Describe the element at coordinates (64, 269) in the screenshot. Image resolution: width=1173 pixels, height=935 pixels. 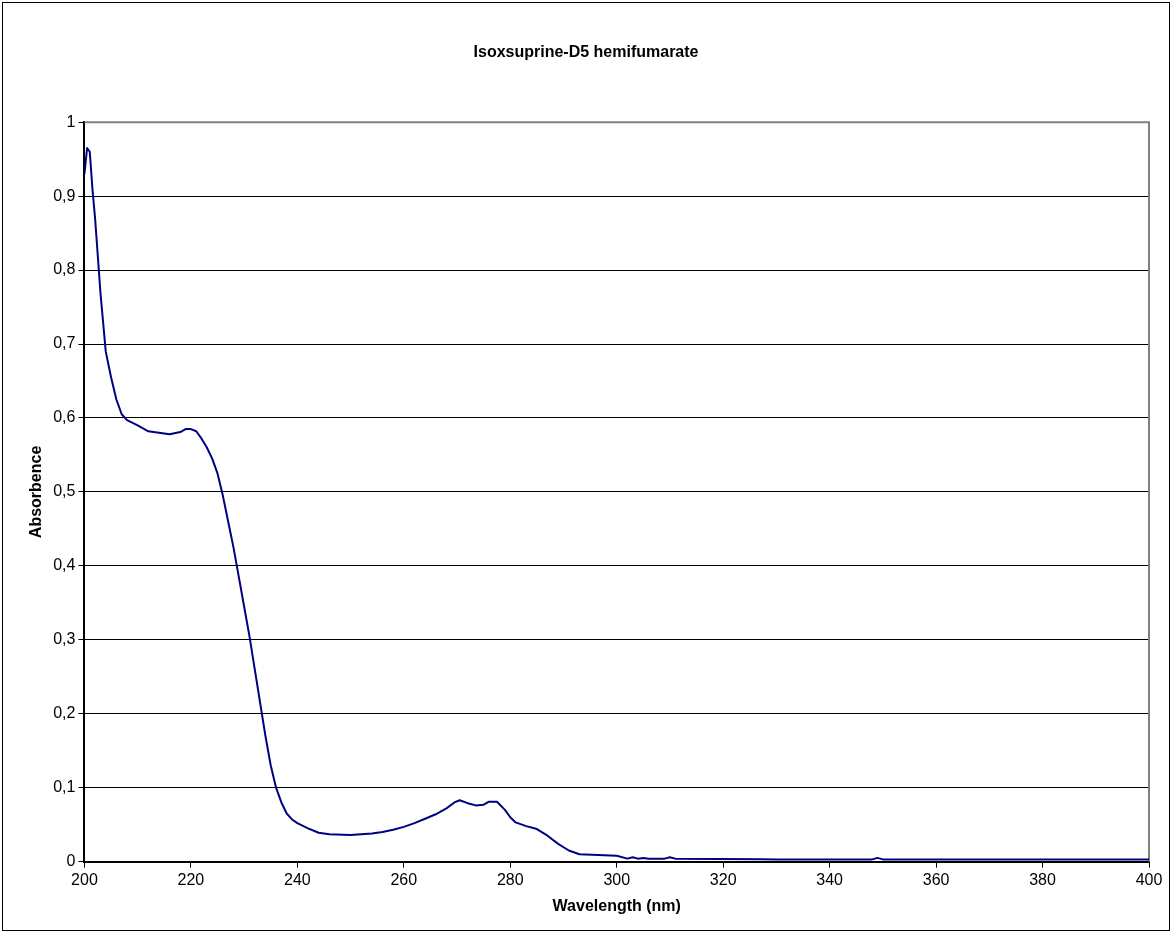
I see `y-tick-label: 0,8` at that location.